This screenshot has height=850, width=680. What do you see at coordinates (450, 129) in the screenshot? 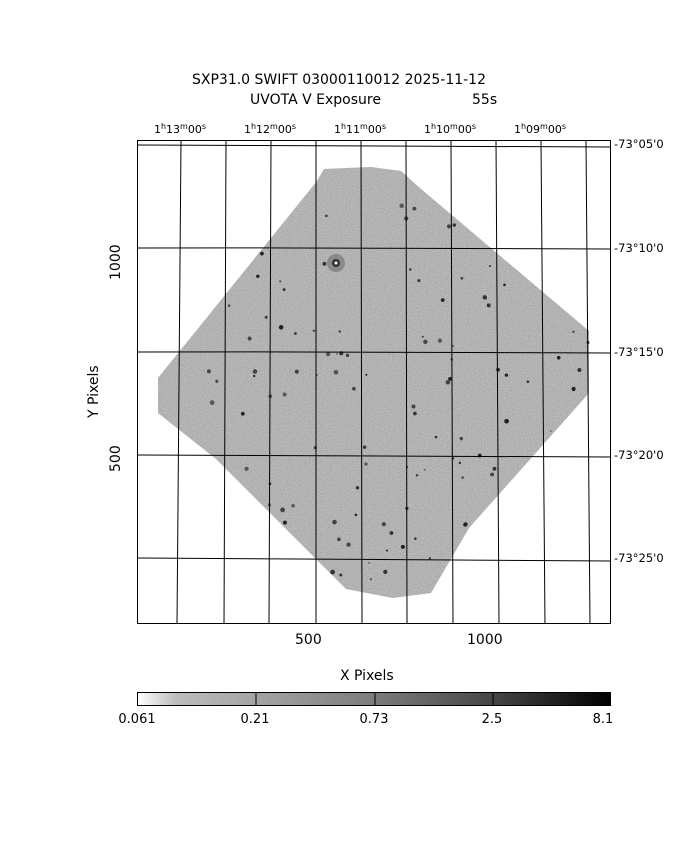
I see `ra-tick-label: 1h10m00s` at bounding box center [450, 129].